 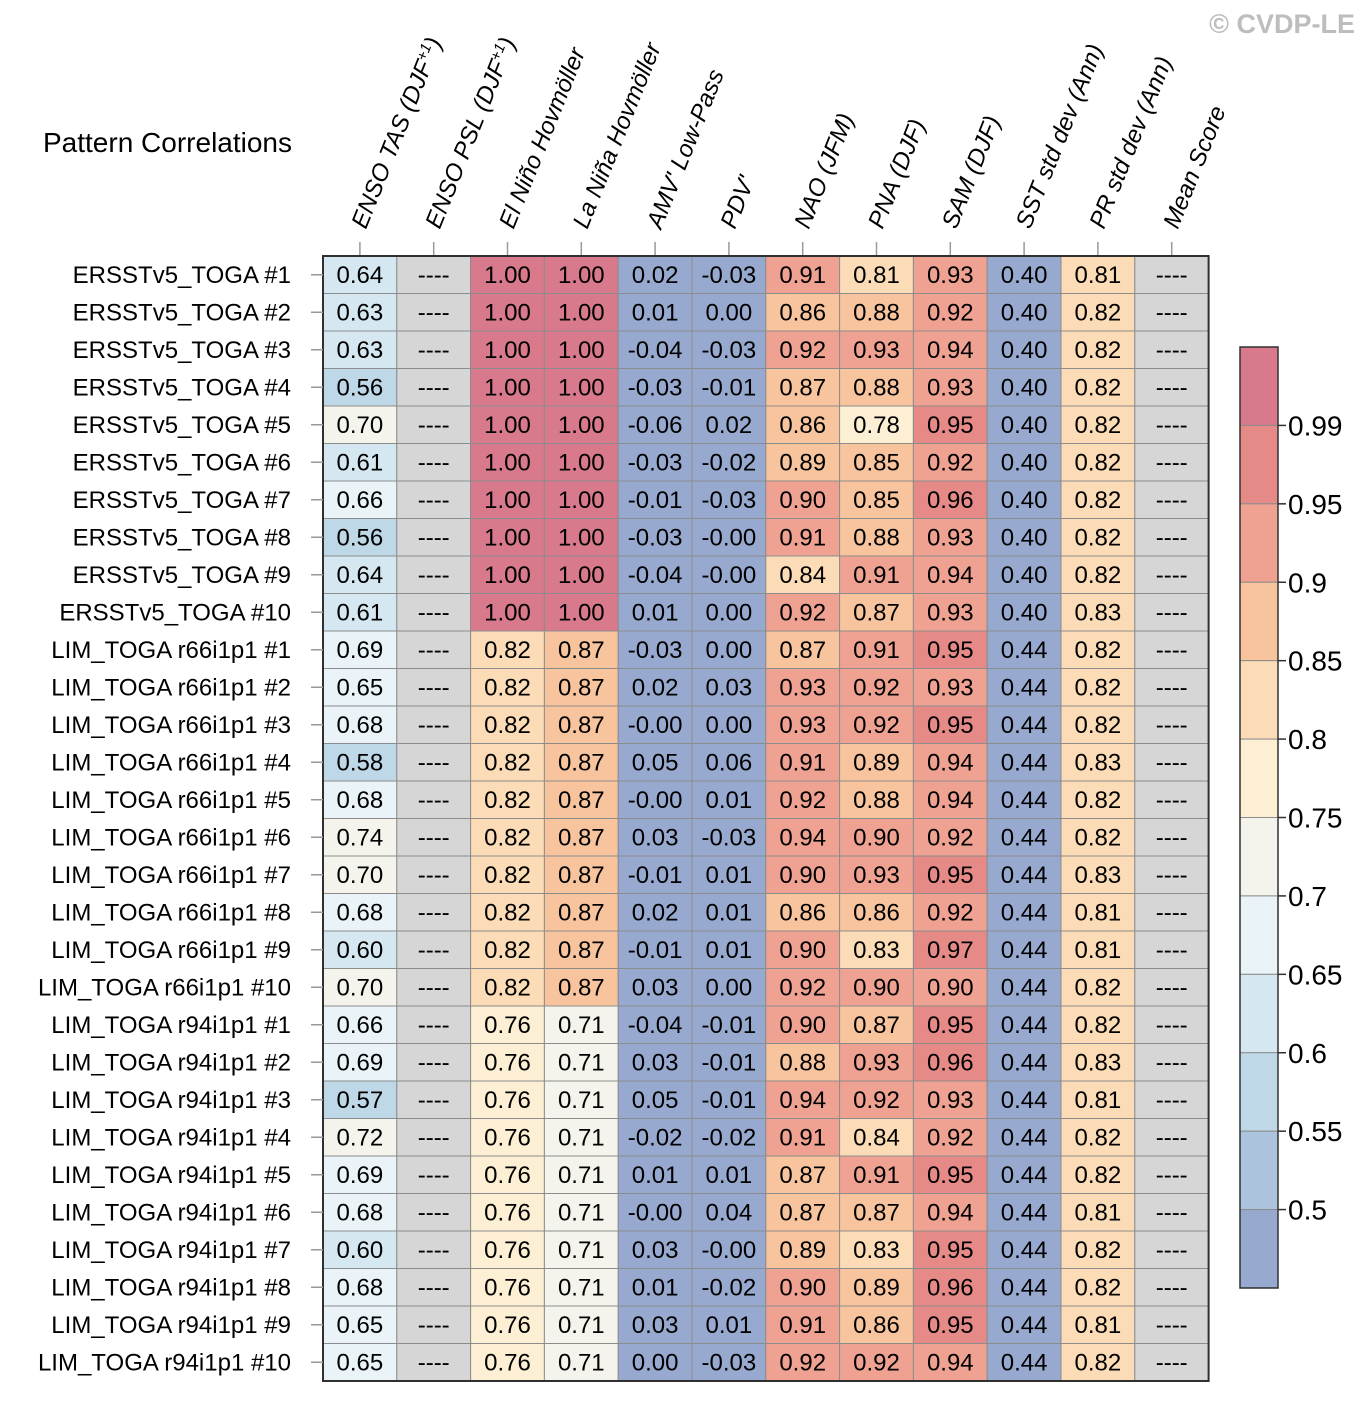 What do you see at coordinates (655, 350) in the screenshot?
I see `cell-value: -0.04` at bounding box center [655, 350].